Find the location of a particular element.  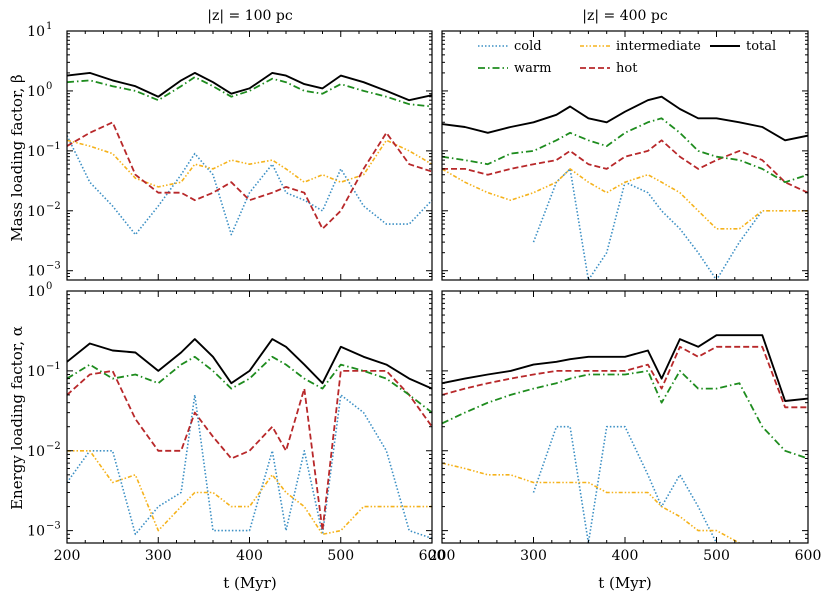

series-line-warm-bottom-right is located at coordinates (625, 415).